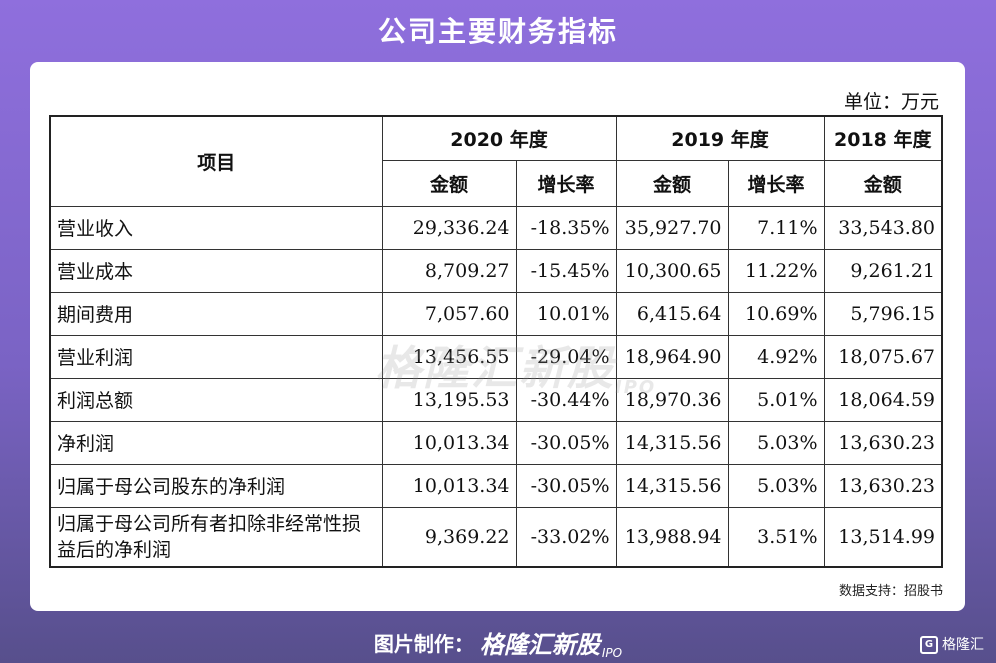 This screenshot has width=996, height=663. I want to click on growth-2019: 10.69%, so click(776, 313).